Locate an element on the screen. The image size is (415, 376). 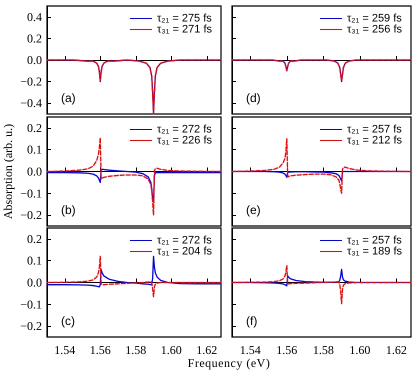
y-tick-label: −0.4 is located at coordinates (31, 103).